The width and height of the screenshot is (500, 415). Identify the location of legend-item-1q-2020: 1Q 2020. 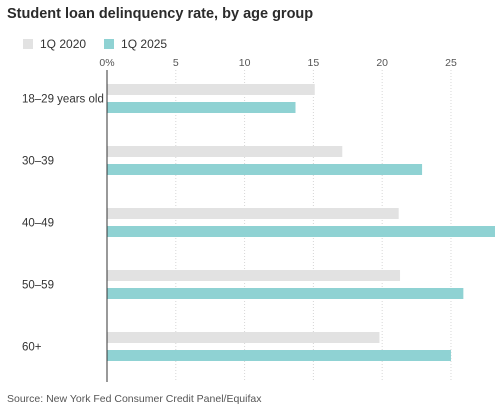
(54, 44).